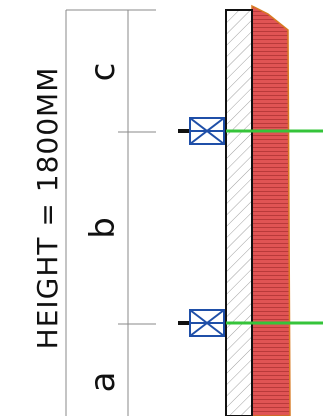 The height and width of the screenshot is (416, 323). I want to click on section-label-b: b, so click(103, 228).